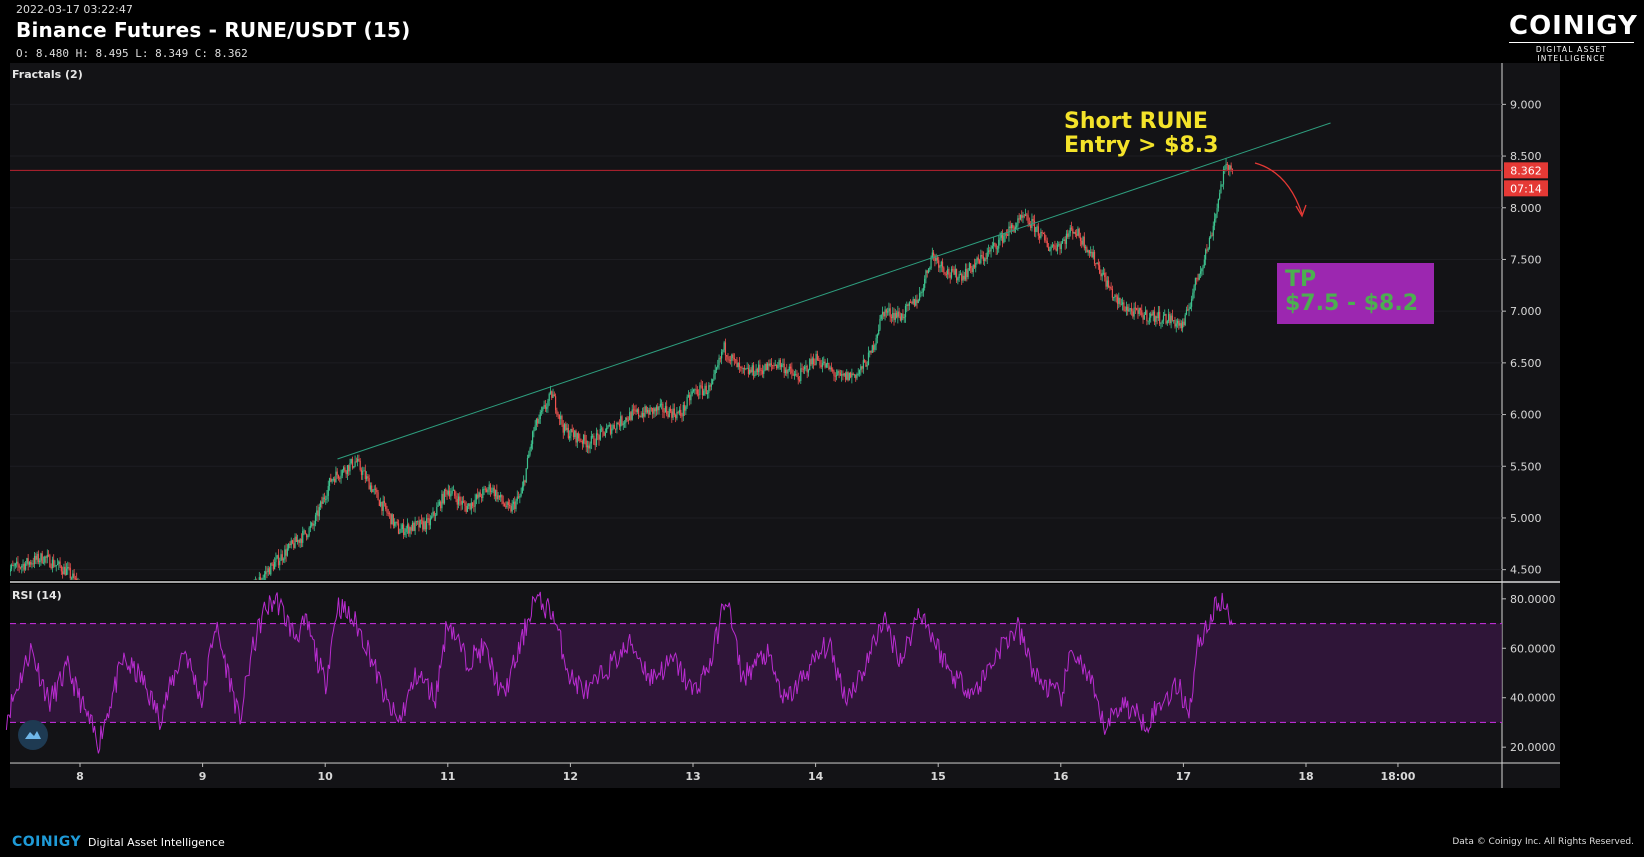 The width and height of the screenshot is (1644, 857). I want to click on coinigy-logo: COINIGY DIGITAL ASSET INTELLIGENCE, so click(1573, 37).